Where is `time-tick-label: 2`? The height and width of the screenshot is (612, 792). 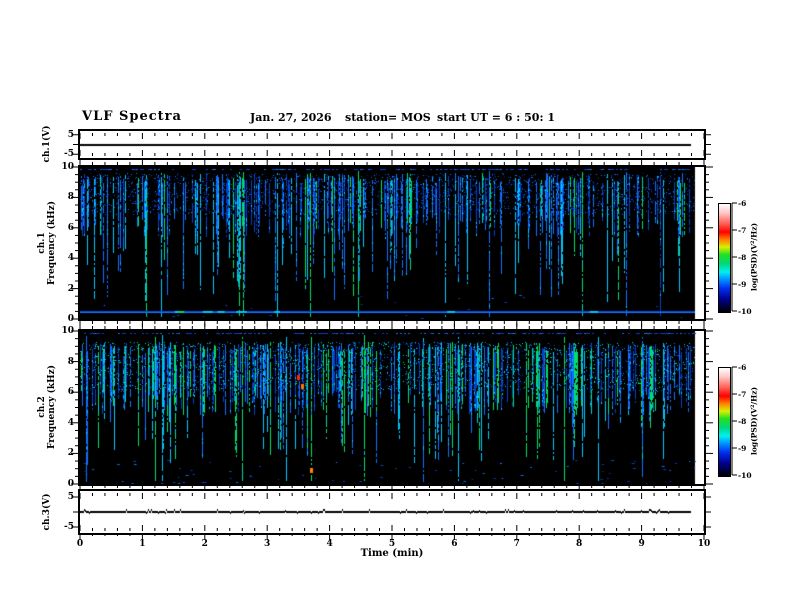
time-tick-label: 2 is located at coordinates (204, 544).